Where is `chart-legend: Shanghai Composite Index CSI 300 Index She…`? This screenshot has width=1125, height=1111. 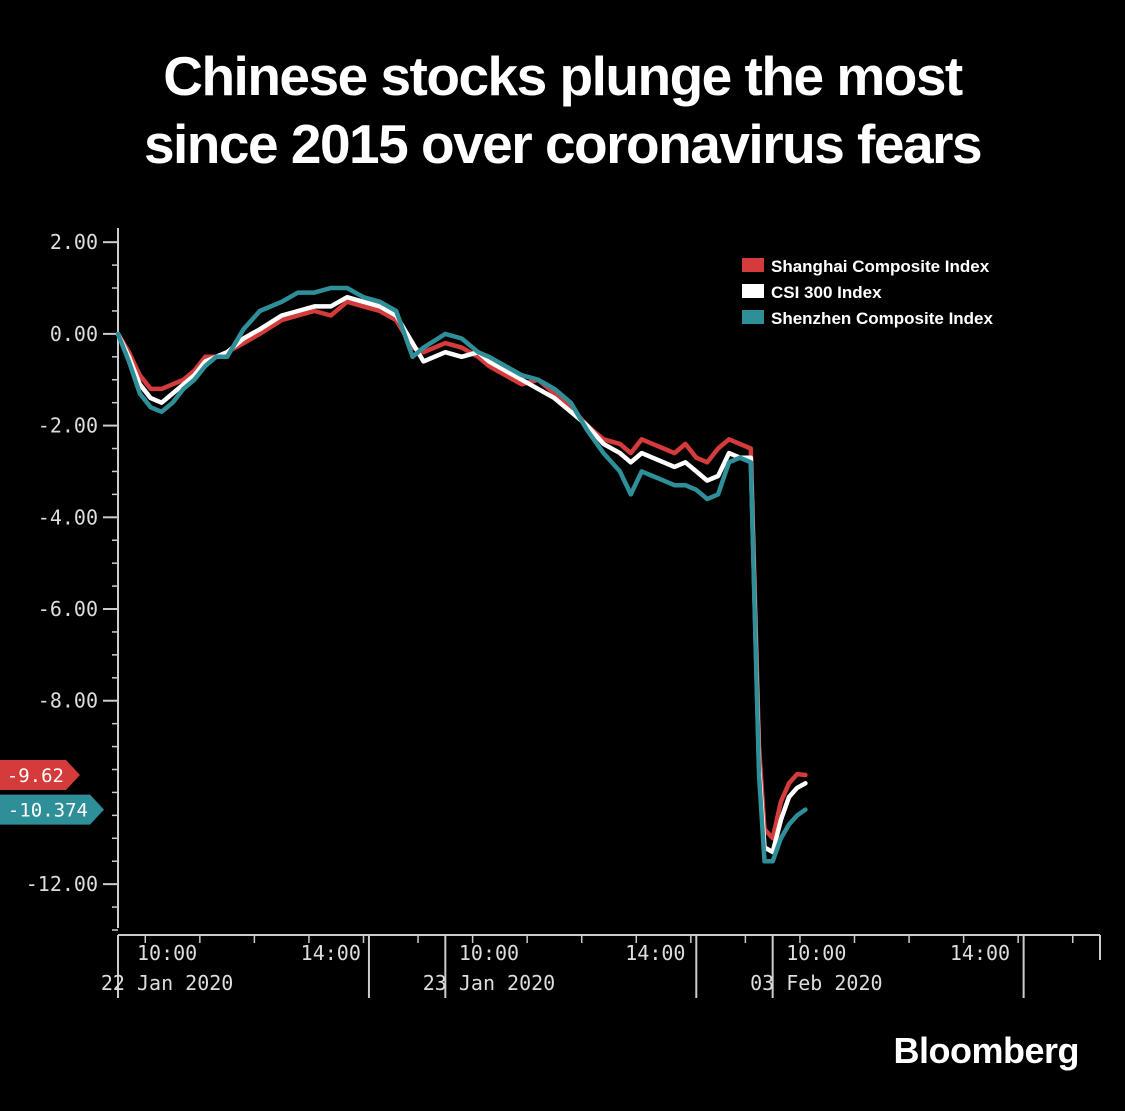 chart-legend: Shanghai Composite Index CSI 300 Index She… is located at coordinates (868, 292).